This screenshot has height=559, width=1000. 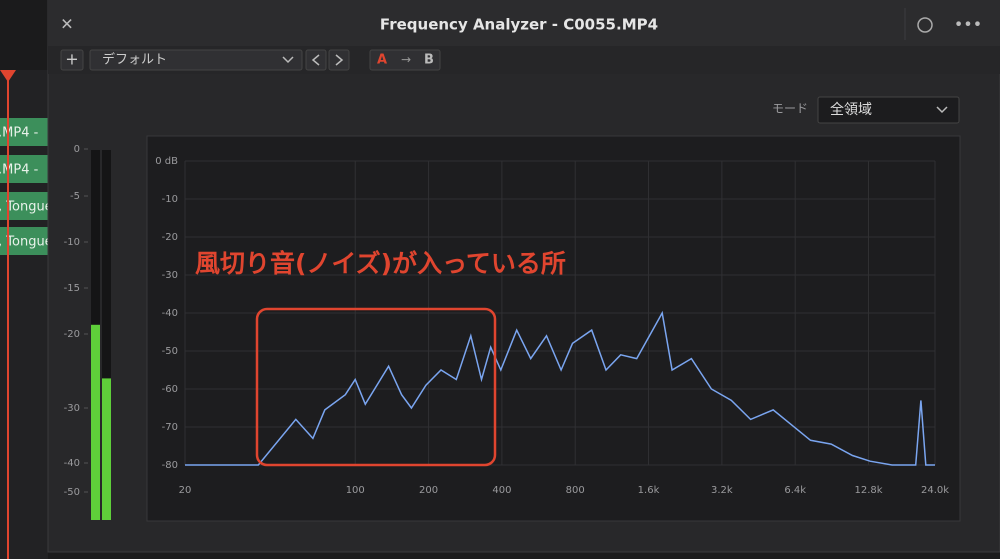 What do you see at coordinates (170, 427) in the screenshot?
I see `y-tick-label: -70` at bounding box center [170, 427].